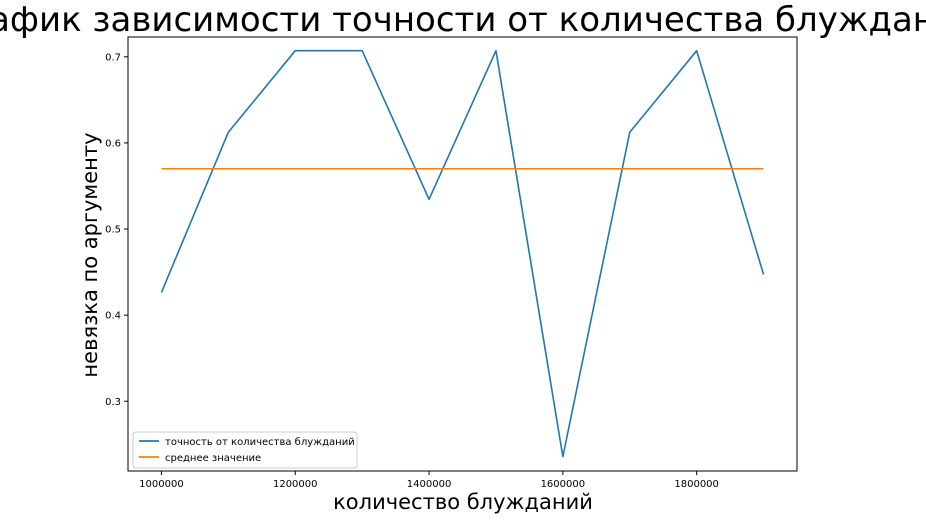 This screenshot has height=524, width=926. Describe the element at coordinates (113, 143) in the screenshot. I see `y-tick-label: 0.6` at that location.